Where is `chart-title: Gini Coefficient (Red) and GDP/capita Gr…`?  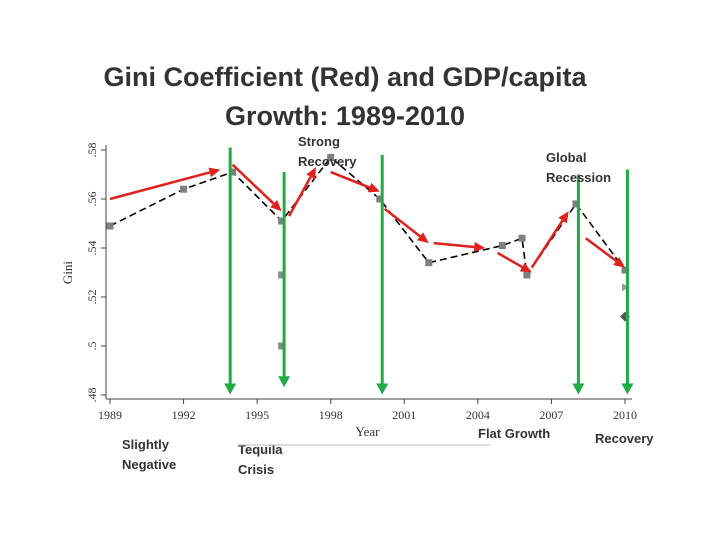
chart-title: Gini Coefficient (Red) and GDP/capita Gr… is located at coordinates (345, 97).